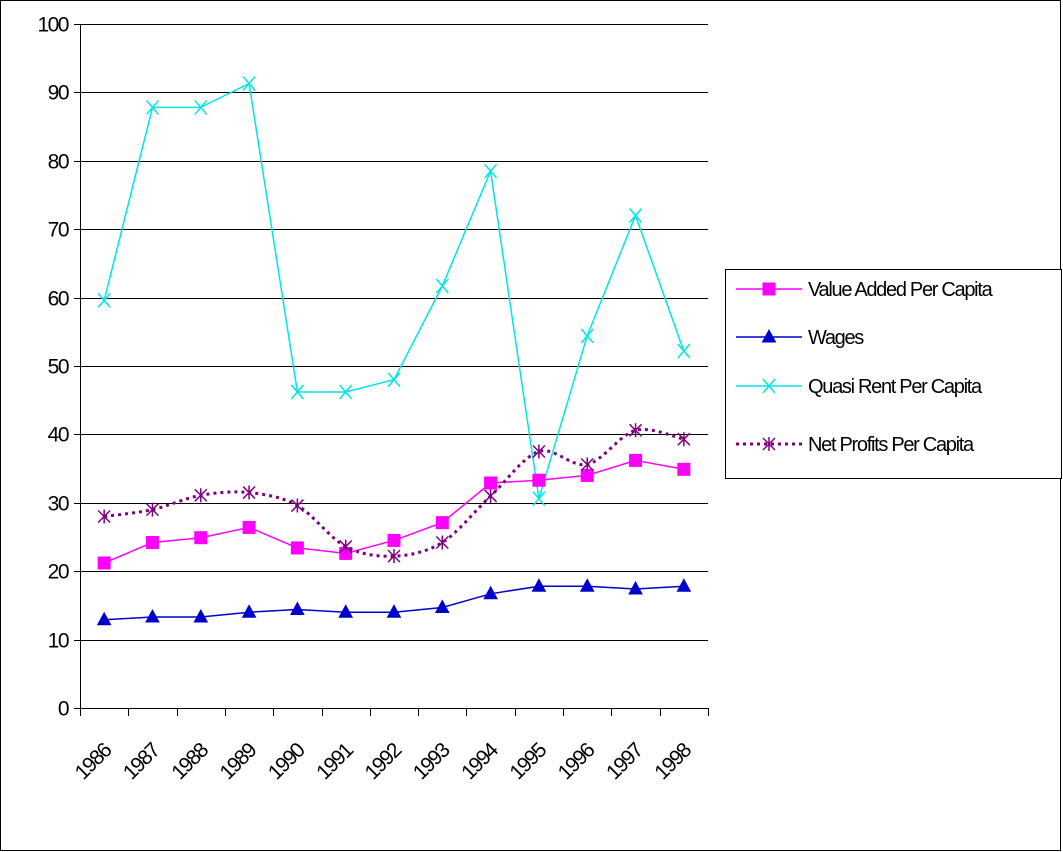 The height and width of the screenshot is (852, 1063). Describe the element at coordinates (58, 93) in the screenshot. I see `y-tick-label: 90` at that location.